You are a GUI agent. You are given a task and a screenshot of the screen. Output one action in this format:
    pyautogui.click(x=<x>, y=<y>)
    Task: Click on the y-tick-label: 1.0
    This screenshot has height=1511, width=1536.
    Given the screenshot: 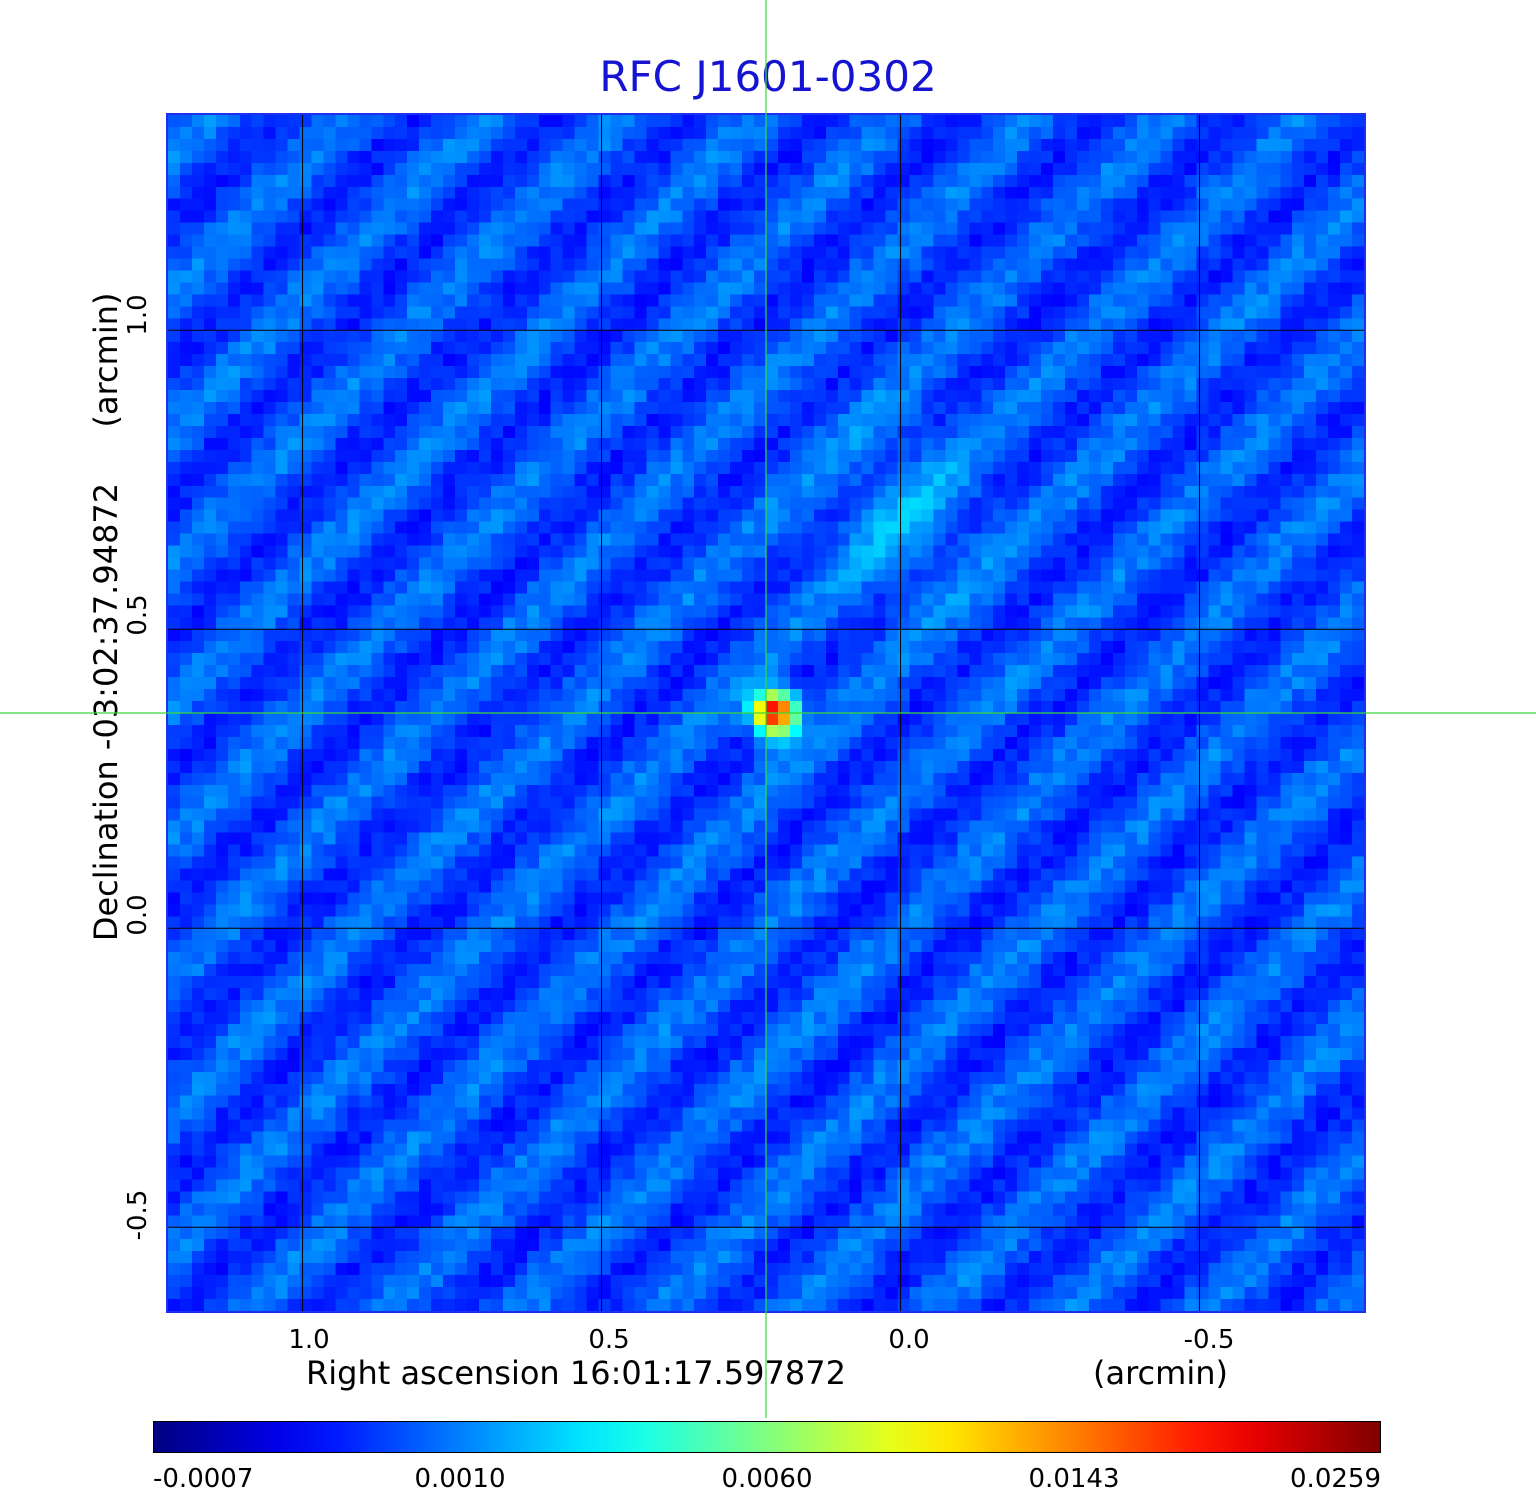 What is the action you would take?
    pyautogui.click(x=138, y=315)
    